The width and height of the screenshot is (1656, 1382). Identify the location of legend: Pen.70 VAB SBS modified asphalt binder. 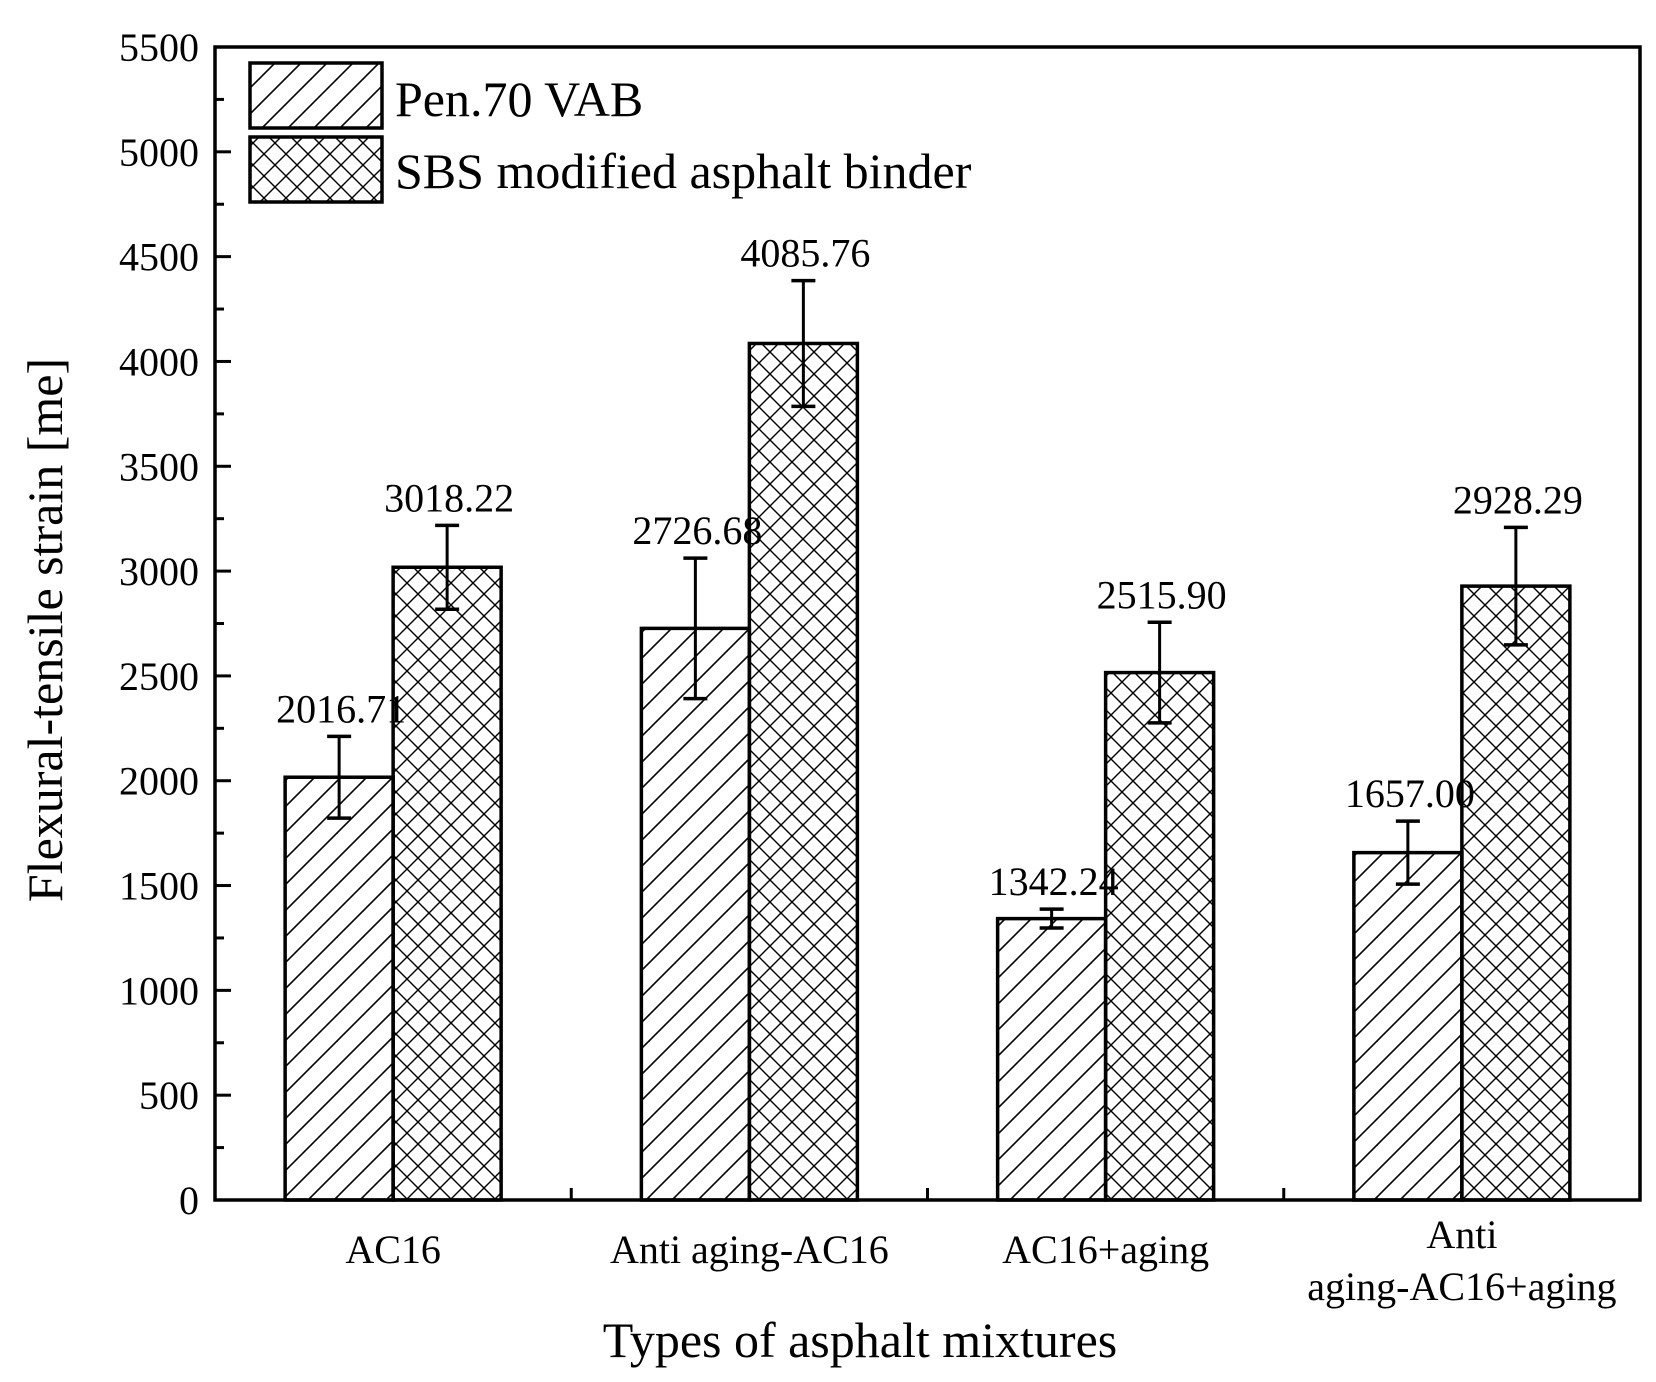
(610, 132).